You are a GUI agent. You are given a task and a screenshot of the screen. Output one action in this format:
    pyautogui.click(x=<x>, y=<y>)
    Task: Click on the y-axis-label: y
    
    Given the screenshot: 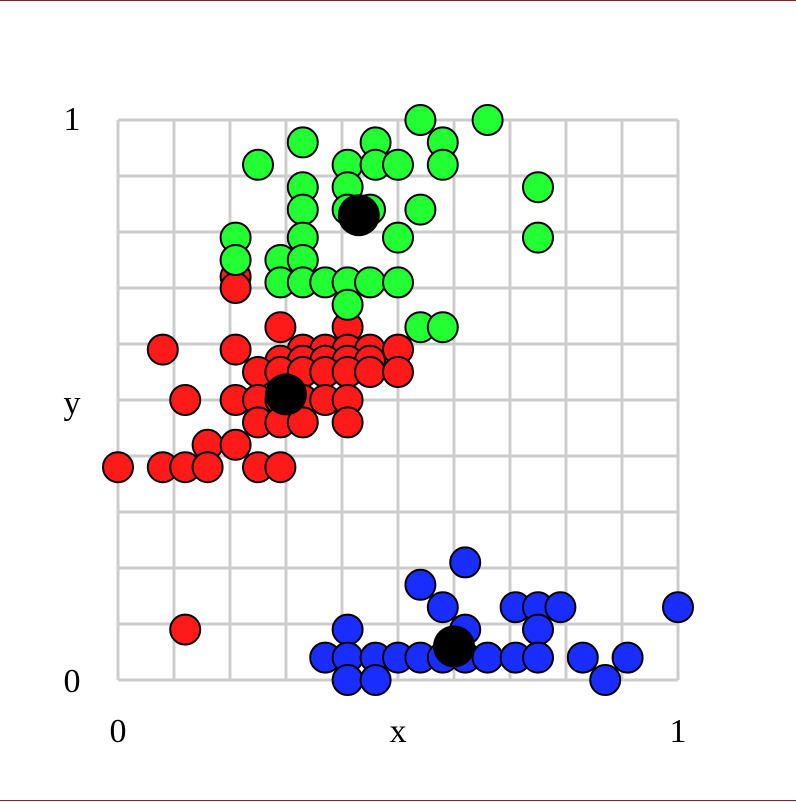 What is the action you would take?
    pyautogui.click(x=72, y=403)
    